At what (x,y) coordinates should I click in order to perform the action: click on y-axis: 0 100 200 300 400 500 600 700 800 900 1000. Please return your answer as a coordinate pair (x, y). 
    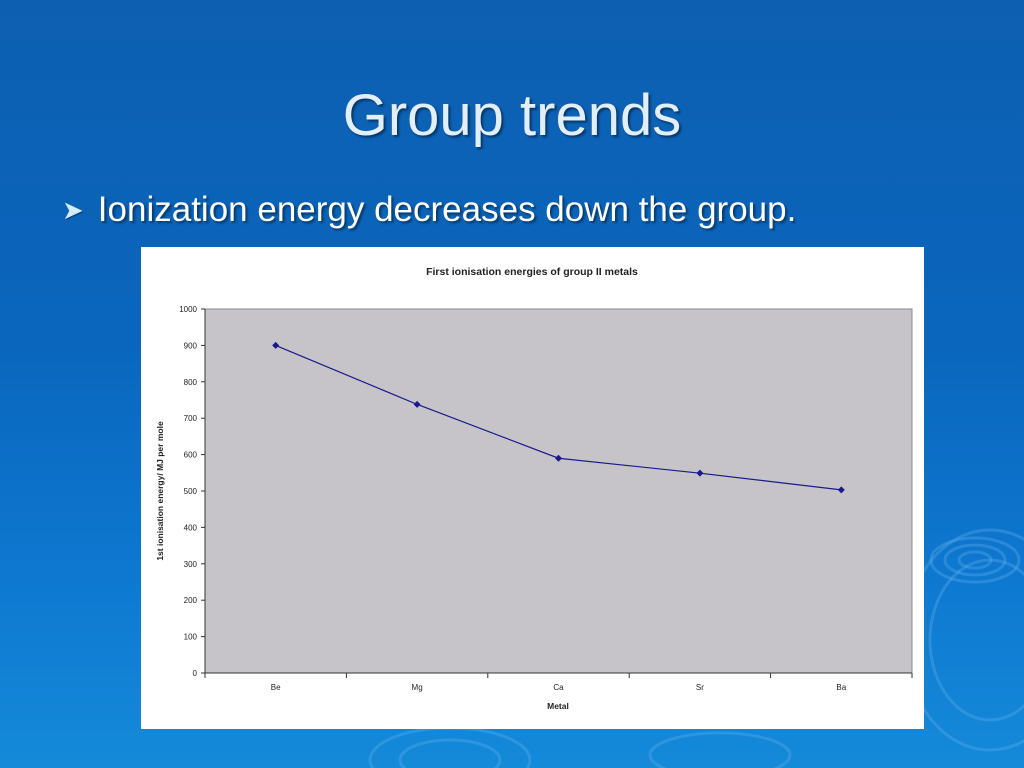
    Looking at the image, I should click on (192, 491).